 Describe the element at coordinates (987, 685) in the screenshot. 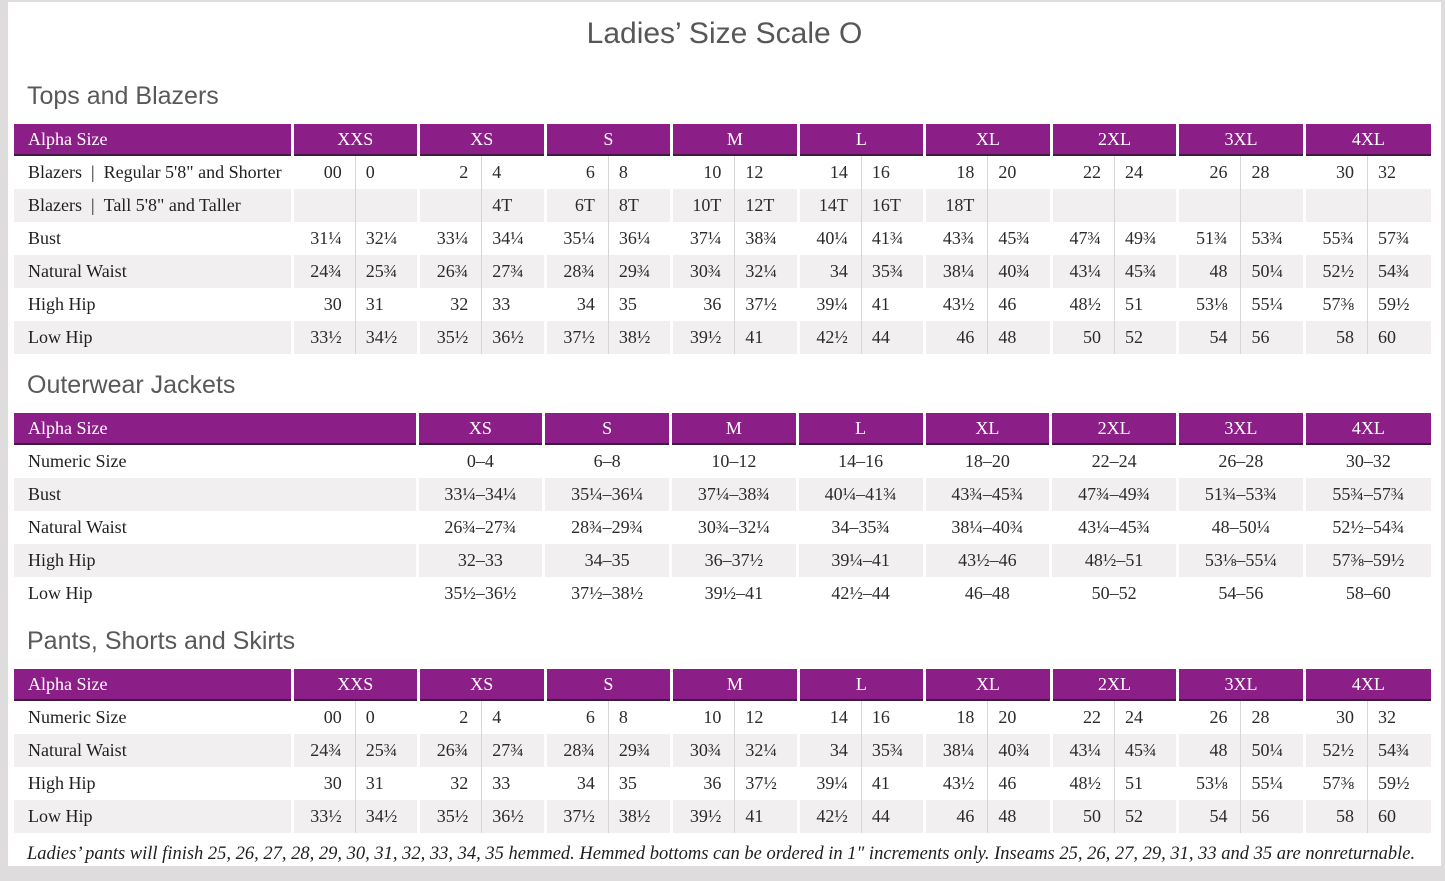

I see `size-column-header: XL` at that location.